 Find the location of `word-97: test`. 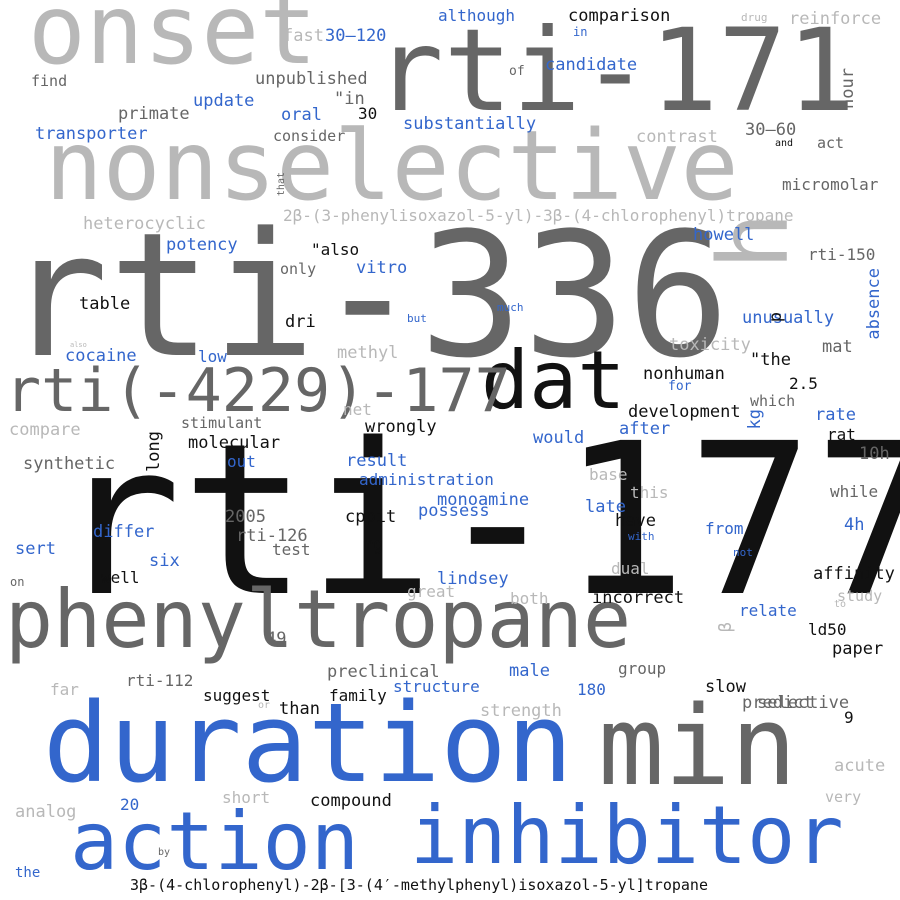

word-97: test is located at coordinates (291, 549).